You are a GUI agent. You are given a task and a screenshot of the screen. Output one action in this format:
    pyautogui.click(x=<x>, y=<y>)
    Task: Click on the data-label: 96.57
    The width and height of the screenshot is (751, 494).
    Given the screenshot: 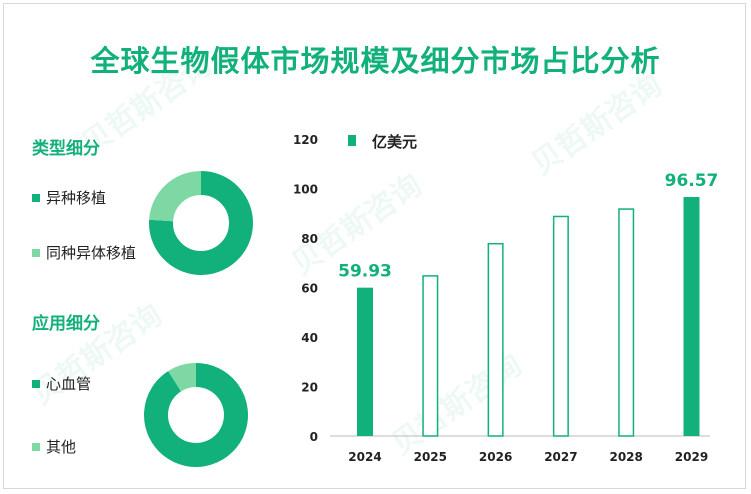 What is the action you would take?
    pyautogui.click(x=692, y=181)
    